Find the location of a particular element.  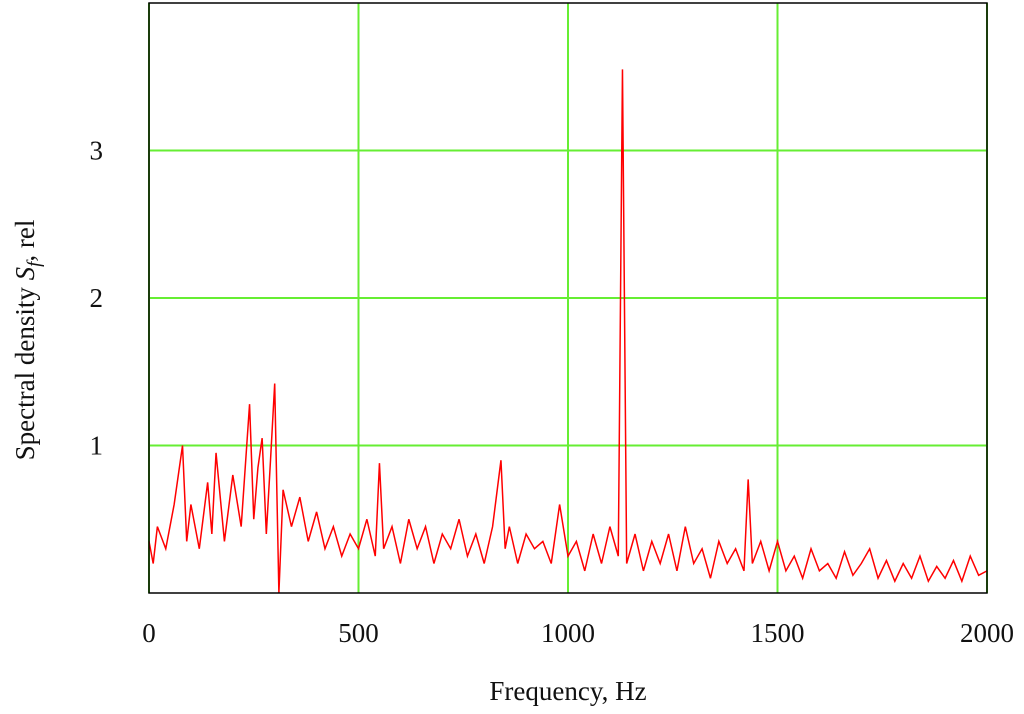

y-title-symbol: S is located at coordinates (25, 273).